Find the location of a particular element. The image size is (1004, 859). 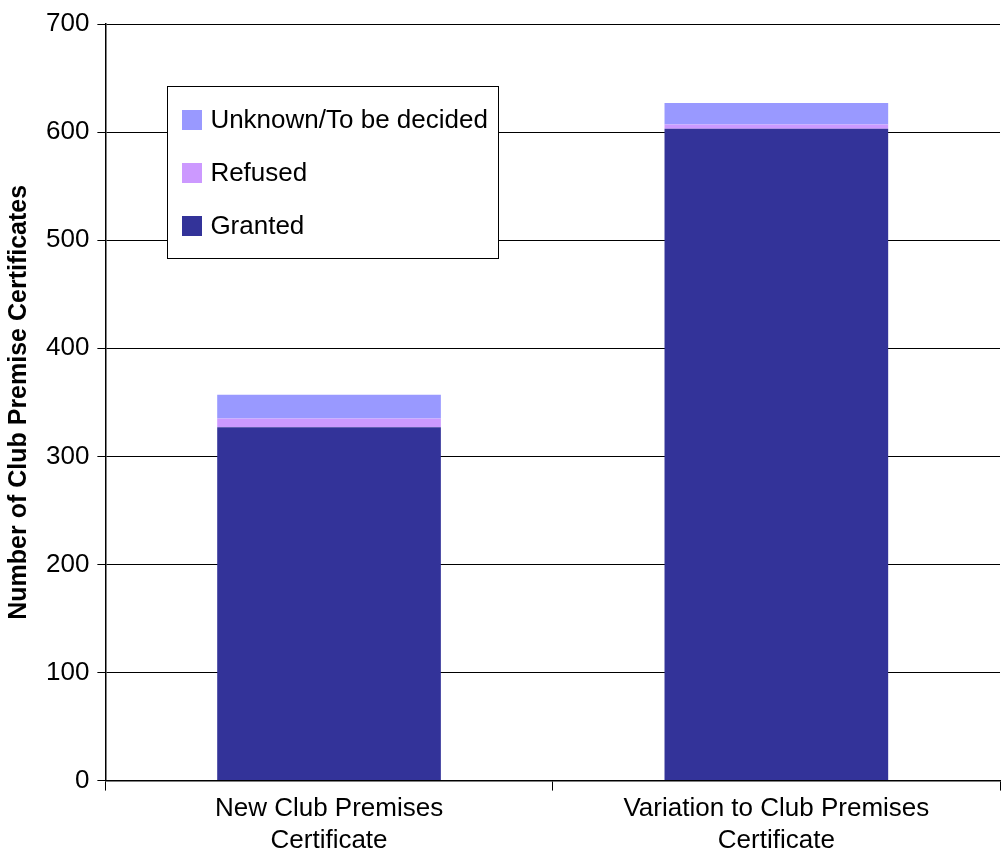

y-tick-label: 500 is located at coordinates (67, 238).